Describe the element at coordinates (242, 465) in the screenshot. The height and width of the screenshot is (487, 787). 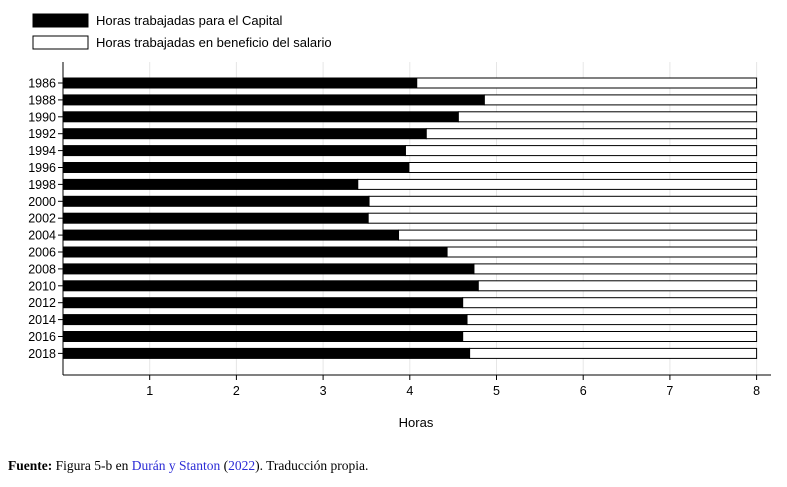
I see `source-year-link: 2022` at that location.